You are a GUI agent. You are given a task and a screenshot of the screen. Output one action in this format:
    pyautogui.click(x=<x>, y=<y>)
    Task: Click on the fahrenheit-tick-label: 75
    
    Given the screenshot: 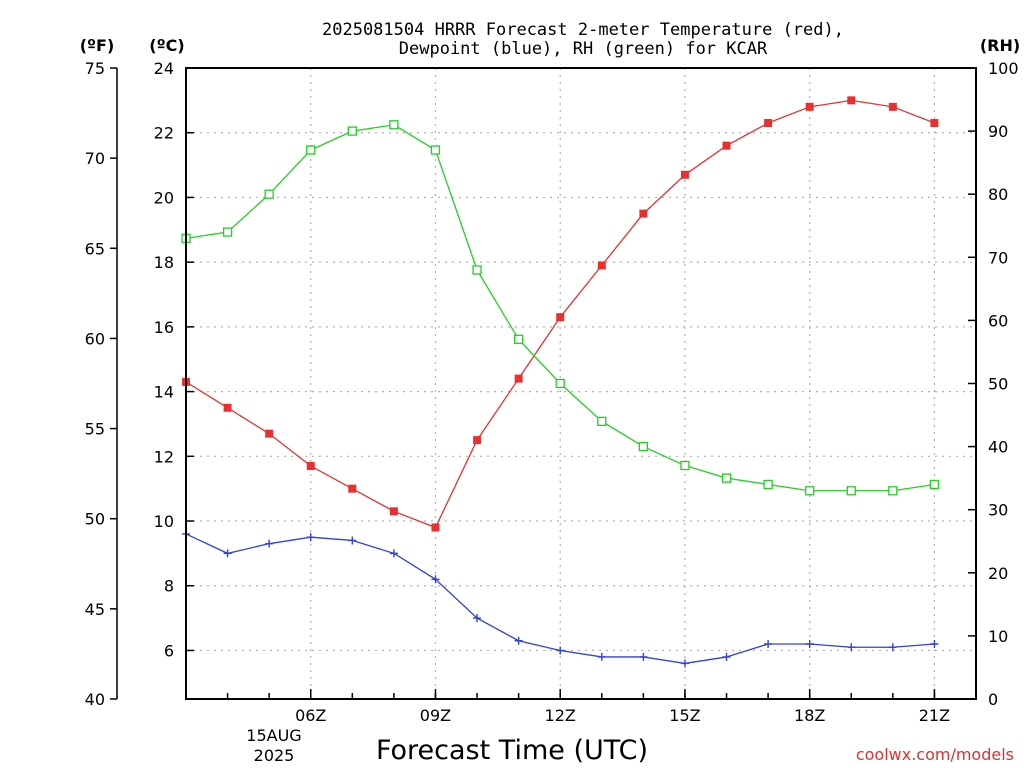 What is the action you would take?
    pyautogui.click(x=95, y=68)
    